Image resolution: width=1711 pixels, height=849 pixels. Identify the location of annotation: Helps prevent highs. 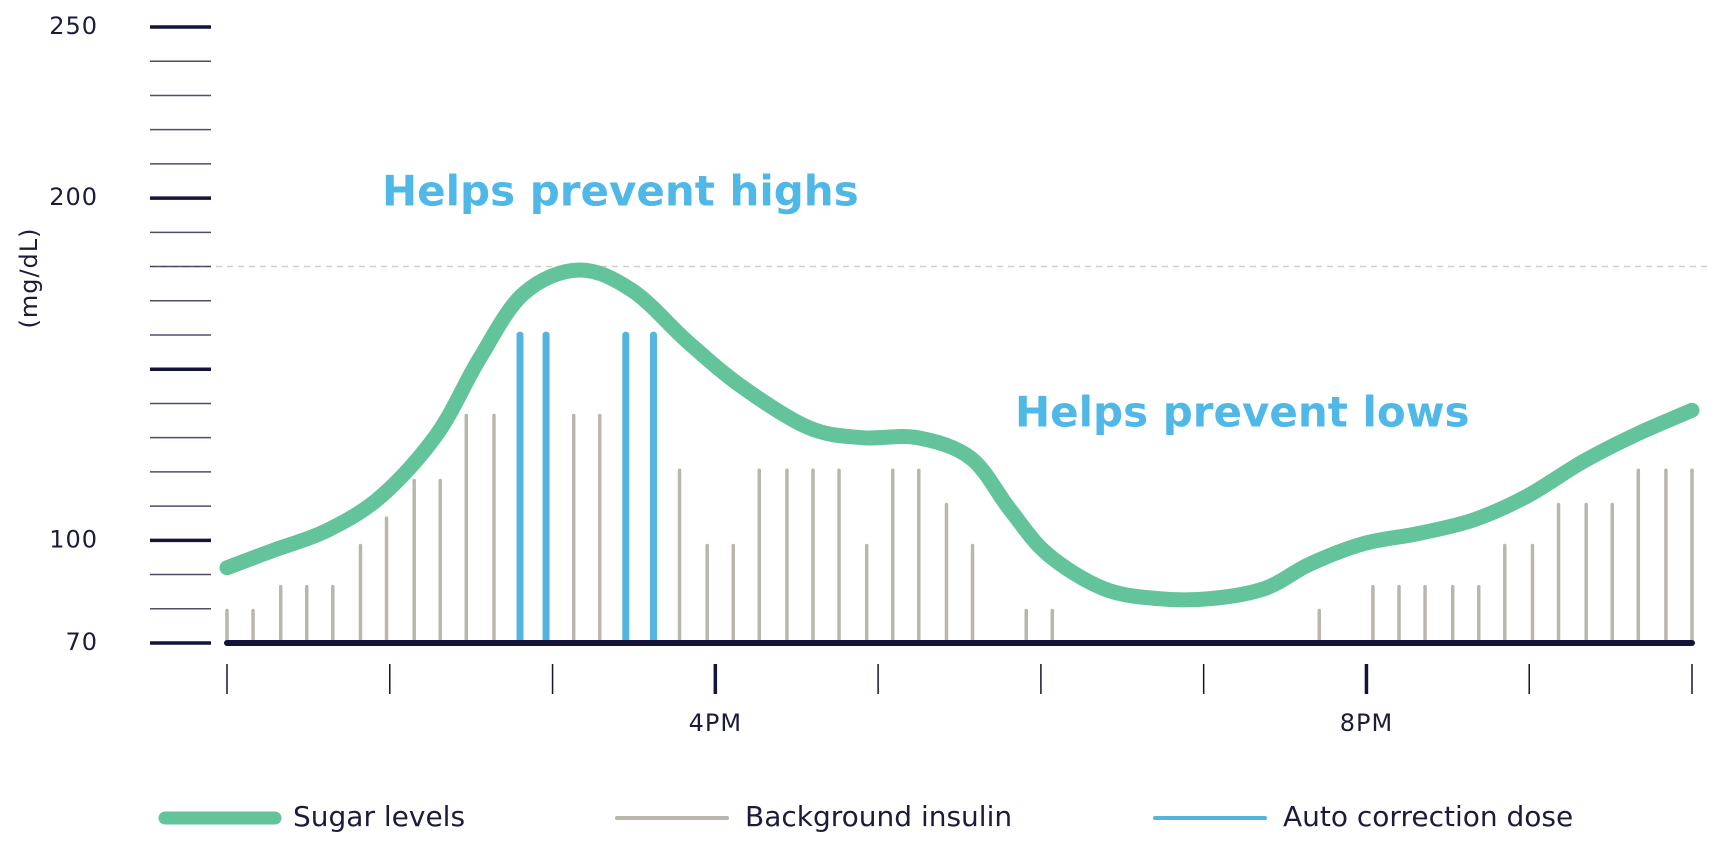
(620, 191).